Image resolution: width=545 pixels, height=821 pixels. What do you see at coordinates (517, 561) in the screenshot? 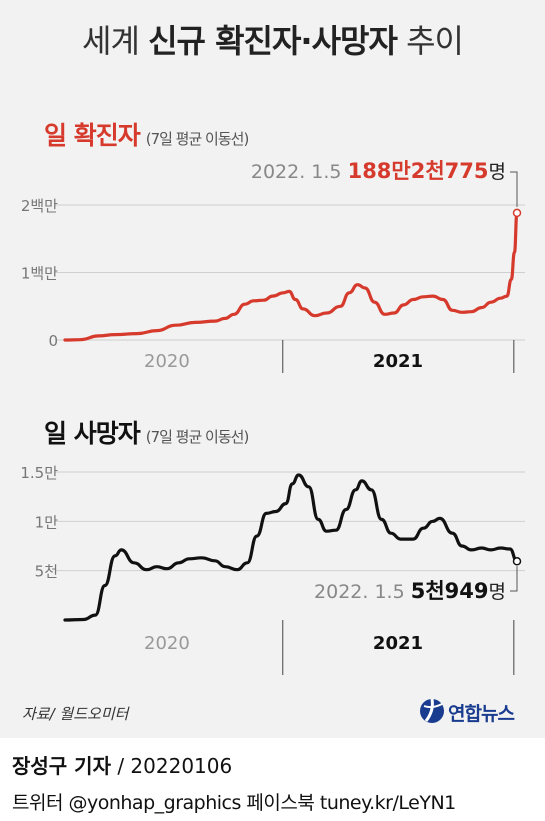
I see `deaths-end-marker` at bounding box center [517, 561].